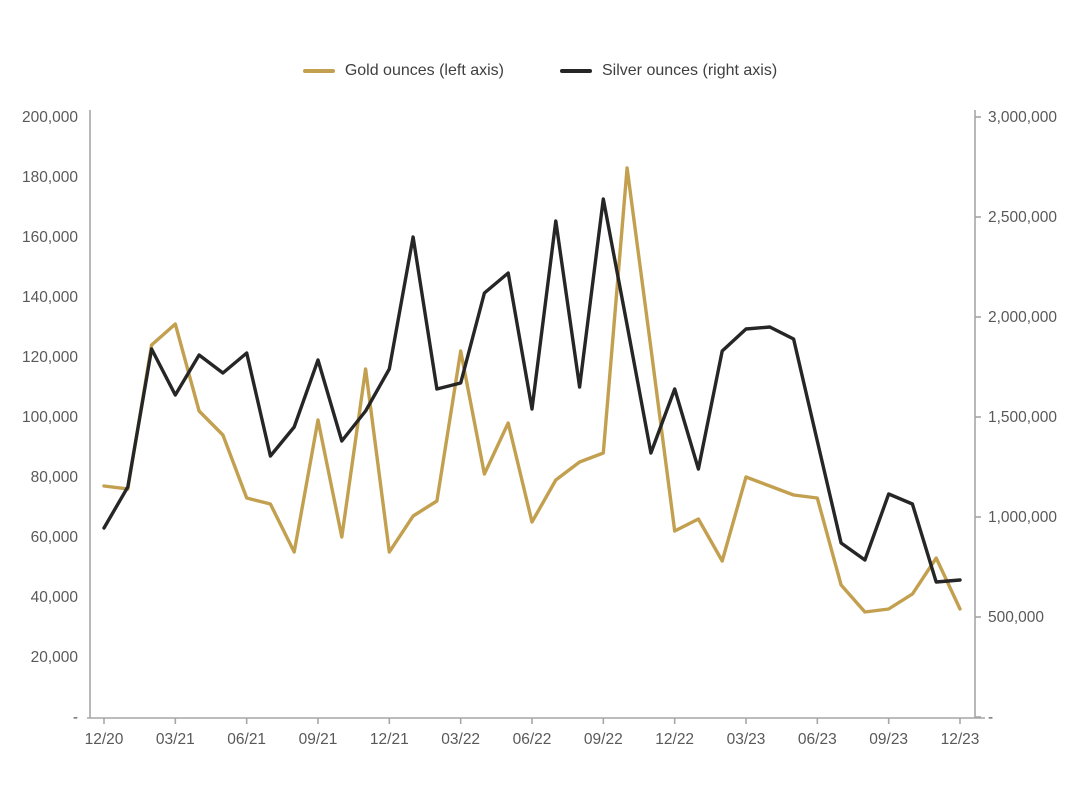  I want to click on gold-line-swatch-icon, so click(318, 71).